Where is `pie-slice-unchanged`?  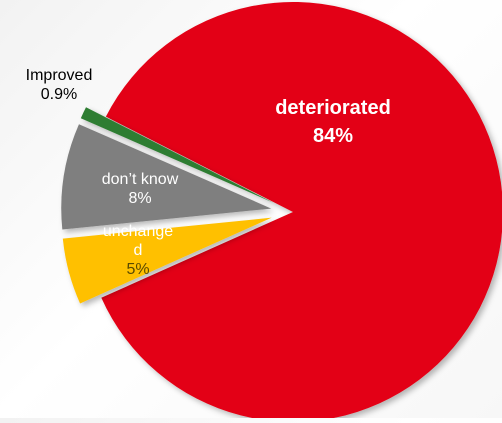 pie-slice-unchanged is located at coordinates (167, 260).